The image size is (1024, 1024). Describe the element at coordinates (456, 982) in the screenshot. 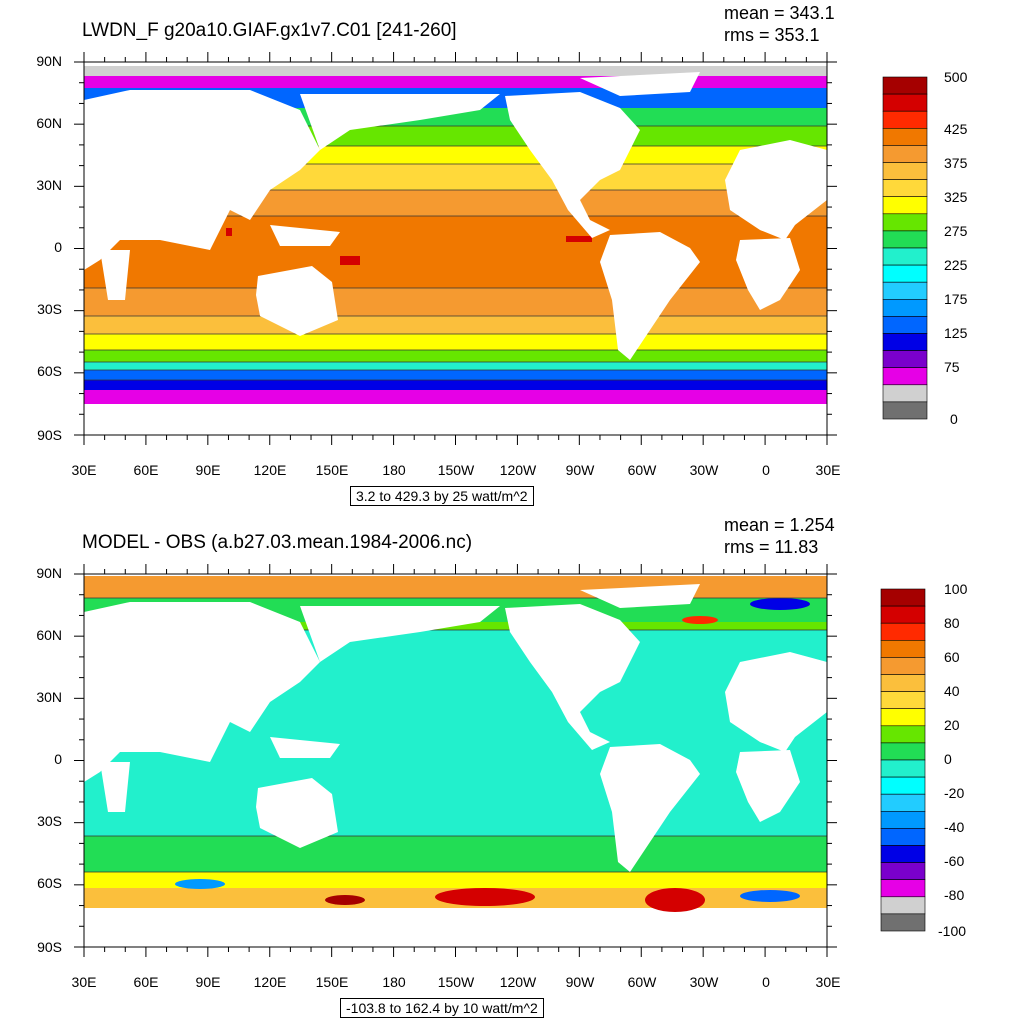

I see `bottom-lon-label: 150W` at that location.